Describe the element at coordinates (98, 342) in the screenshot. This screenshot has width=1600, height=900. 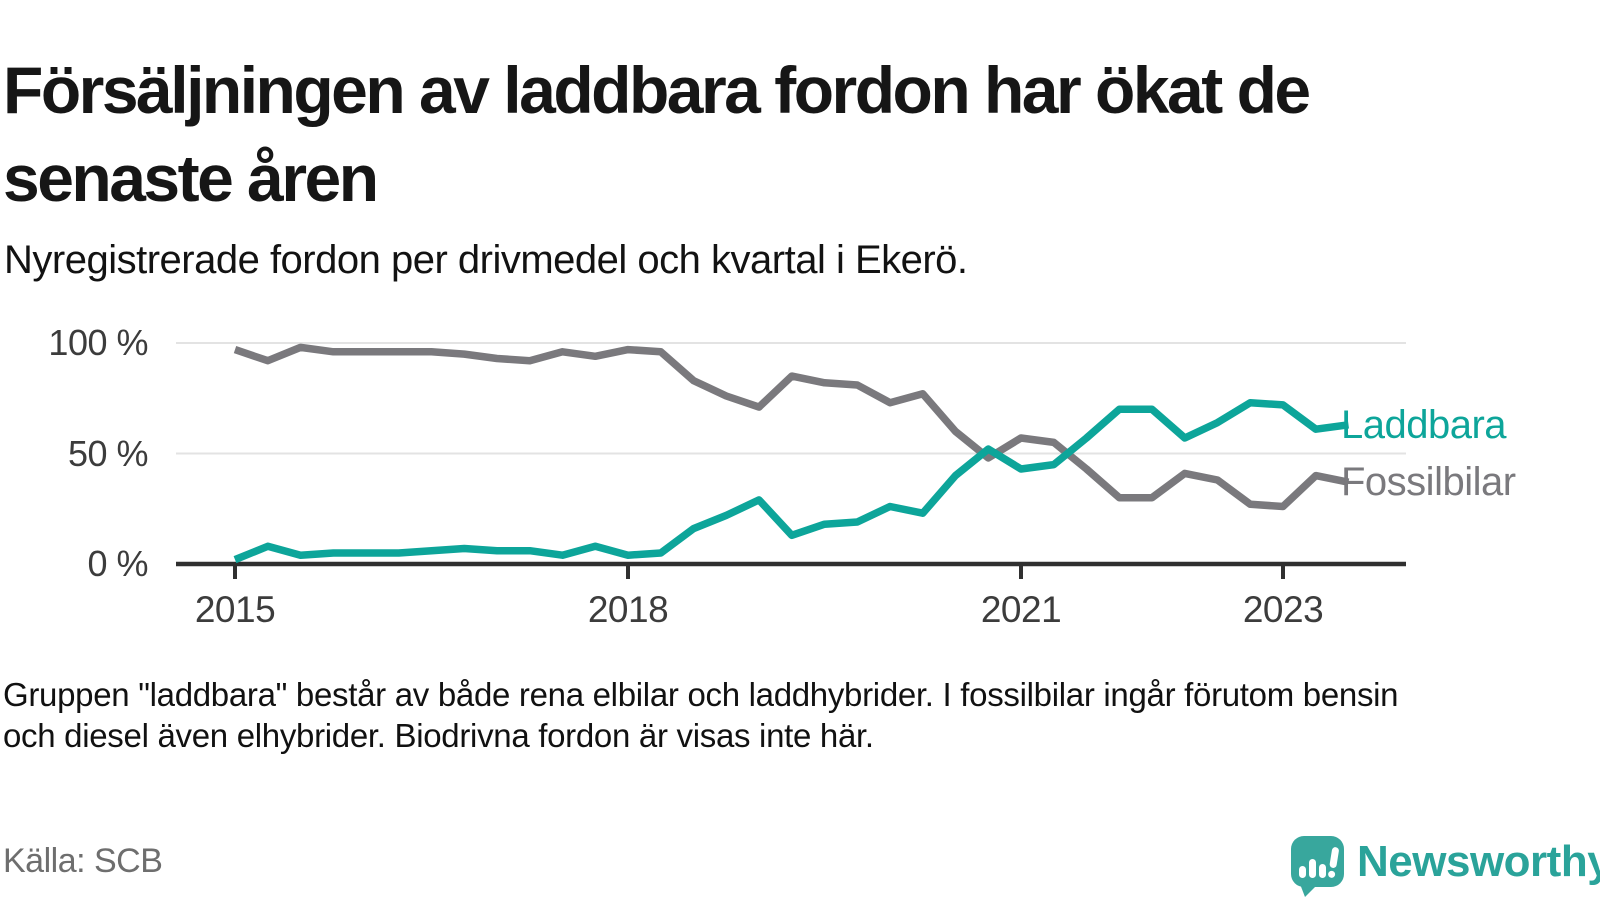
I see `y-axis-tick-label: 100 %` at that location.